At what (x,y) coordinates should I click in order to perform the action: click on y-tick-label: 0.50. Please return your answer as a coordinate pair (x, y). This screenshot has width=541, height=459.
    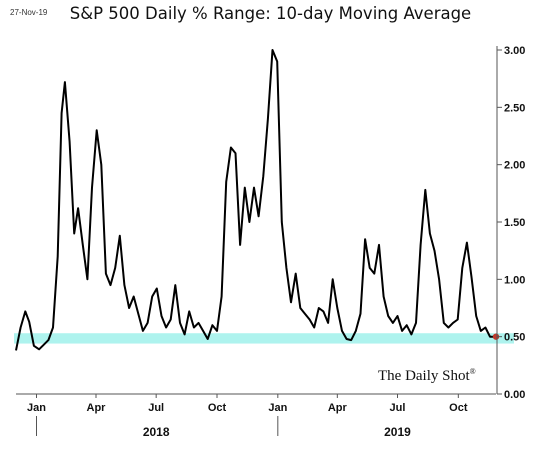
    Looking at the image, I should click on (514, 338).